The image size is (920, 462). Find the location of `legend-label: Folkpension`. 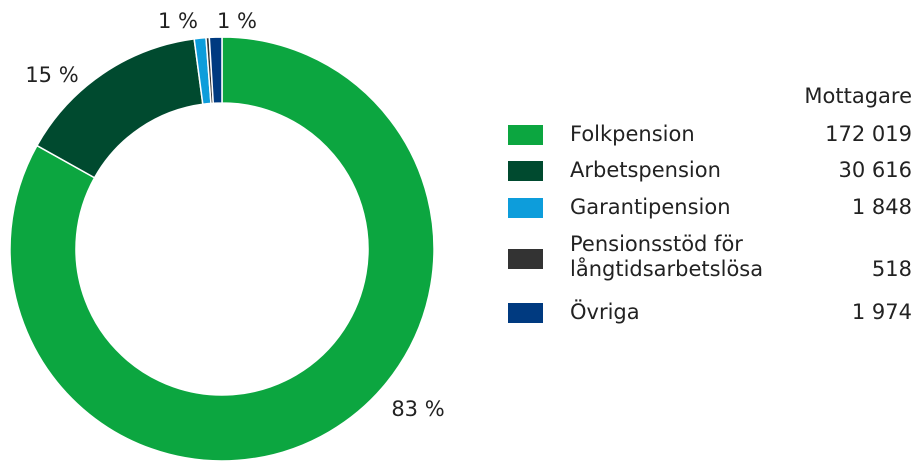

legend-label: Folkpension is located at coordinates (632, 134).